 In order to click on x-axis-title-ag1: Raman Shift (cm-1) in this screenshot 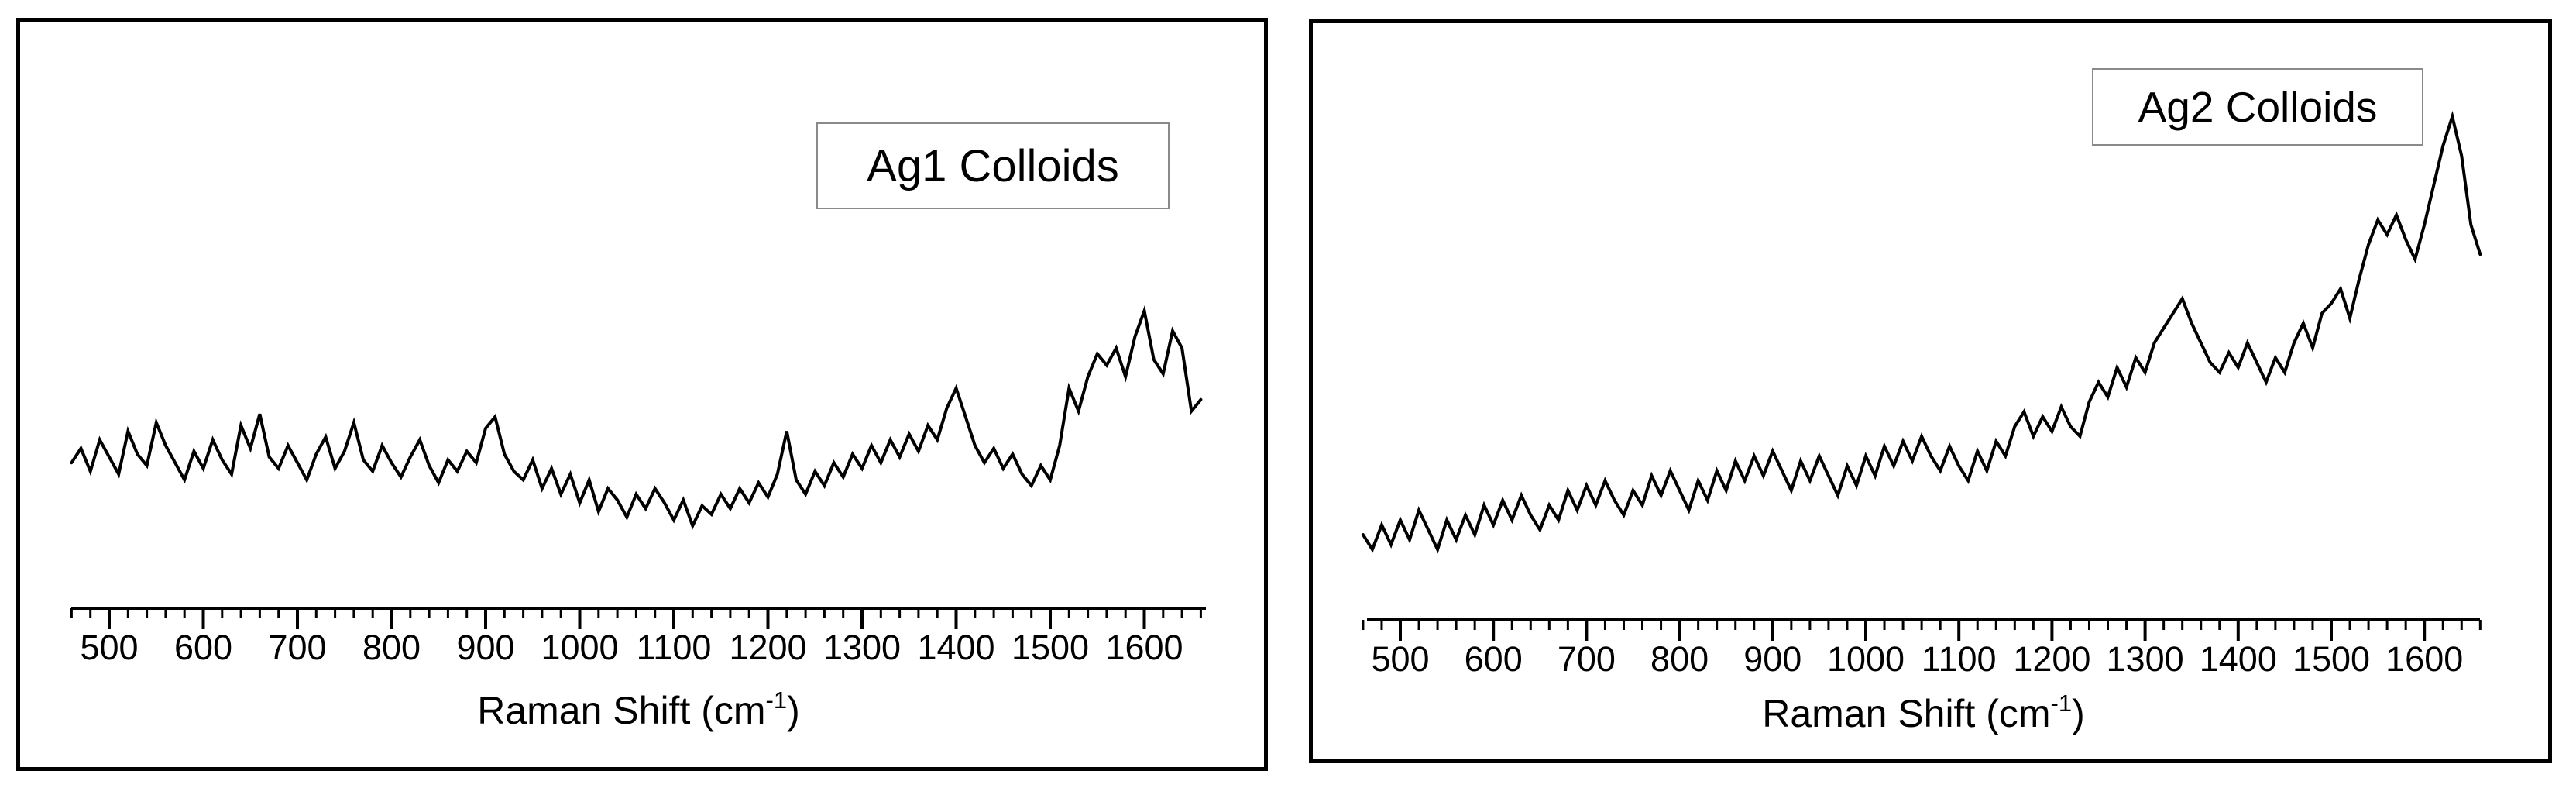, I will do `click(638, 709)`.